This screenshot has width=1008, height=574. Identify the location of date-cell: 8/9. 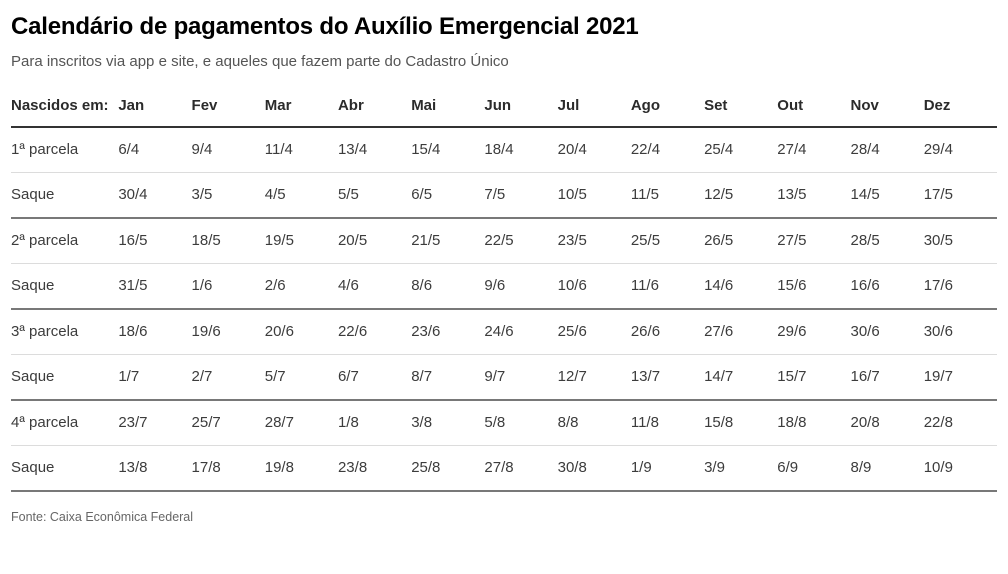
(887, 468).